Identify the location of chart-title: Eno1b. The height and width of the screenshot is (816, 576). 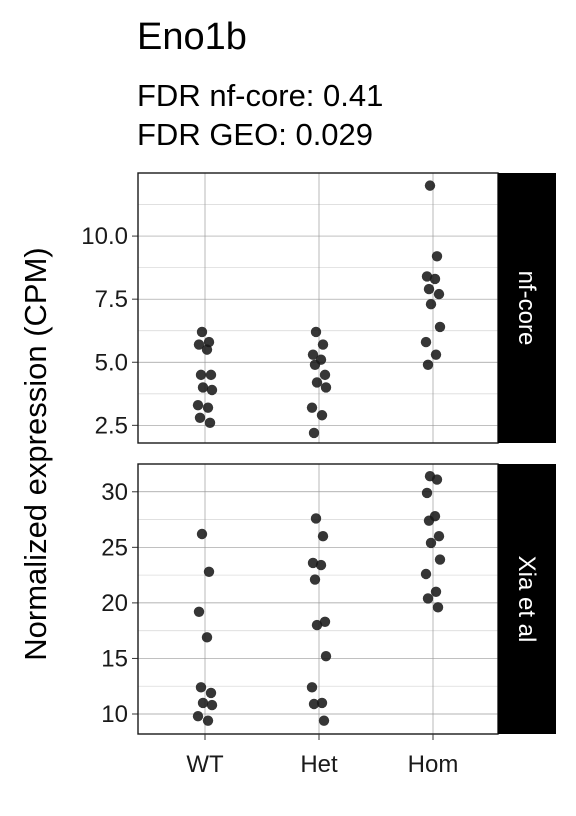
(192, 37).